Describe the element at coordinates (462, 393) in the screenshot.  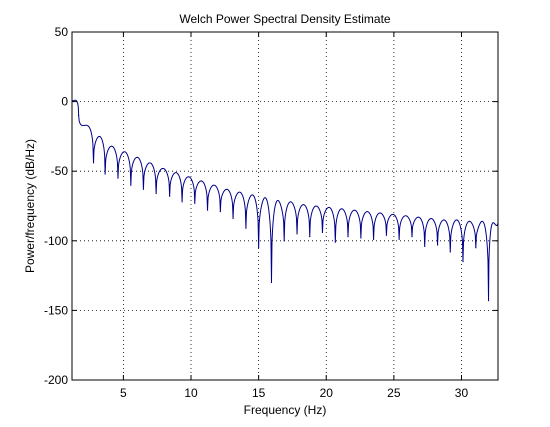
I see `x-tick-label: 30` at that location.